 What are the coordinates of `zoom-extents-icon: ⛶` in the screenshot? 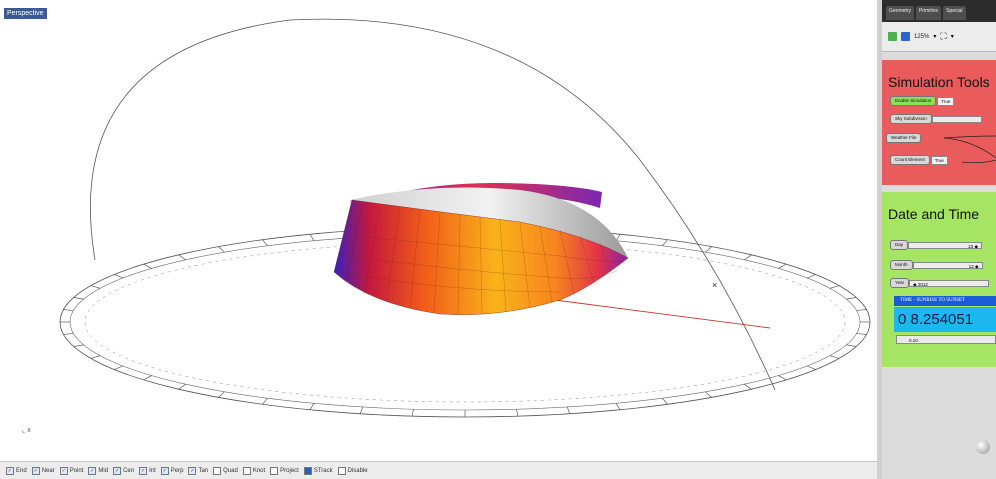 It's located at (943, 36).